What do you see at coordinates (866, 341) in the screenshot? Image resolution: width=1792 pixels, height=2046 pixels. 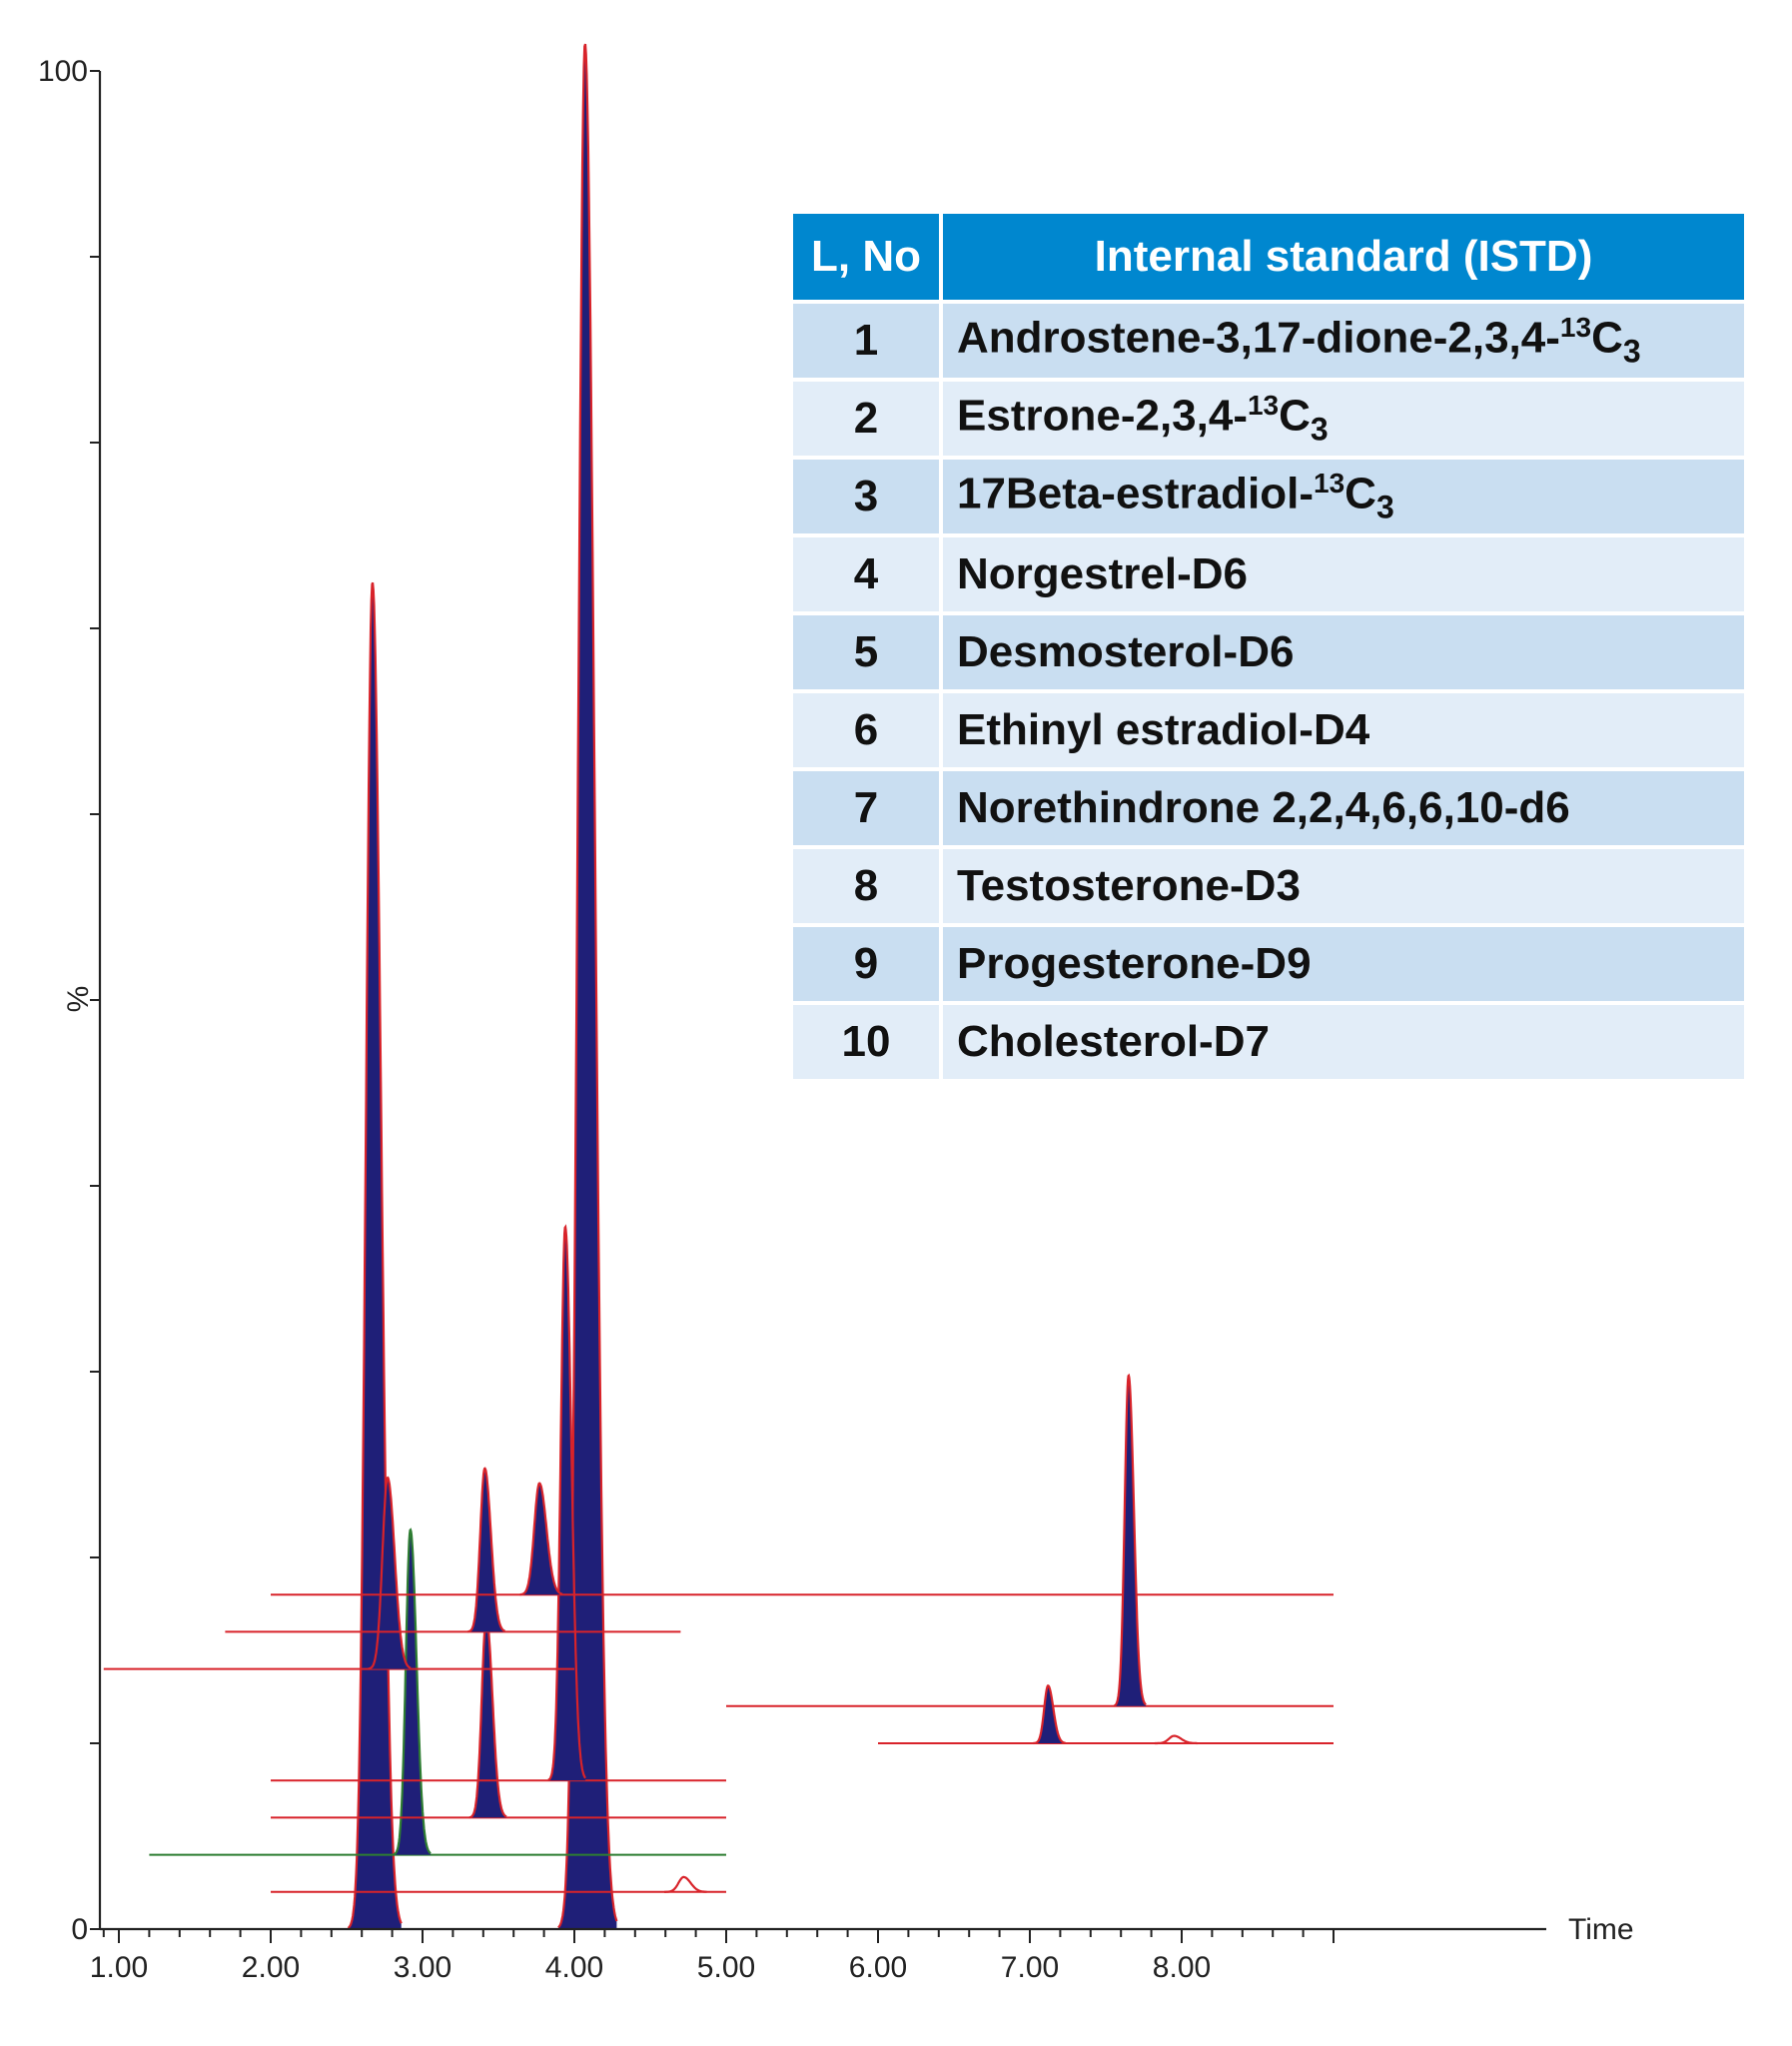 I see `row-number: 1` at bounding box center [866, 341].